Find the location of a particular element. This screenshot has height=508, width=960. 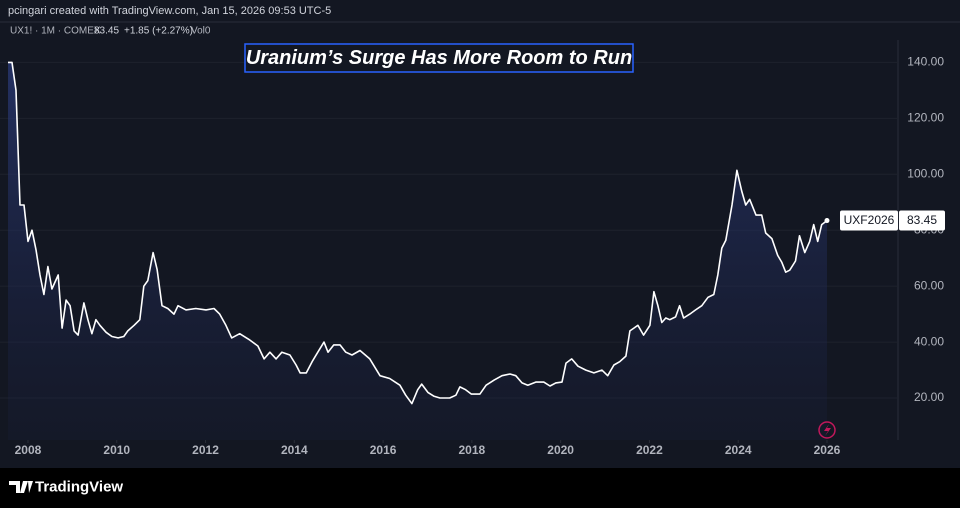

chart-title: Uranium’s Surge Has More Room to Run is located at coordinates (439, 58).